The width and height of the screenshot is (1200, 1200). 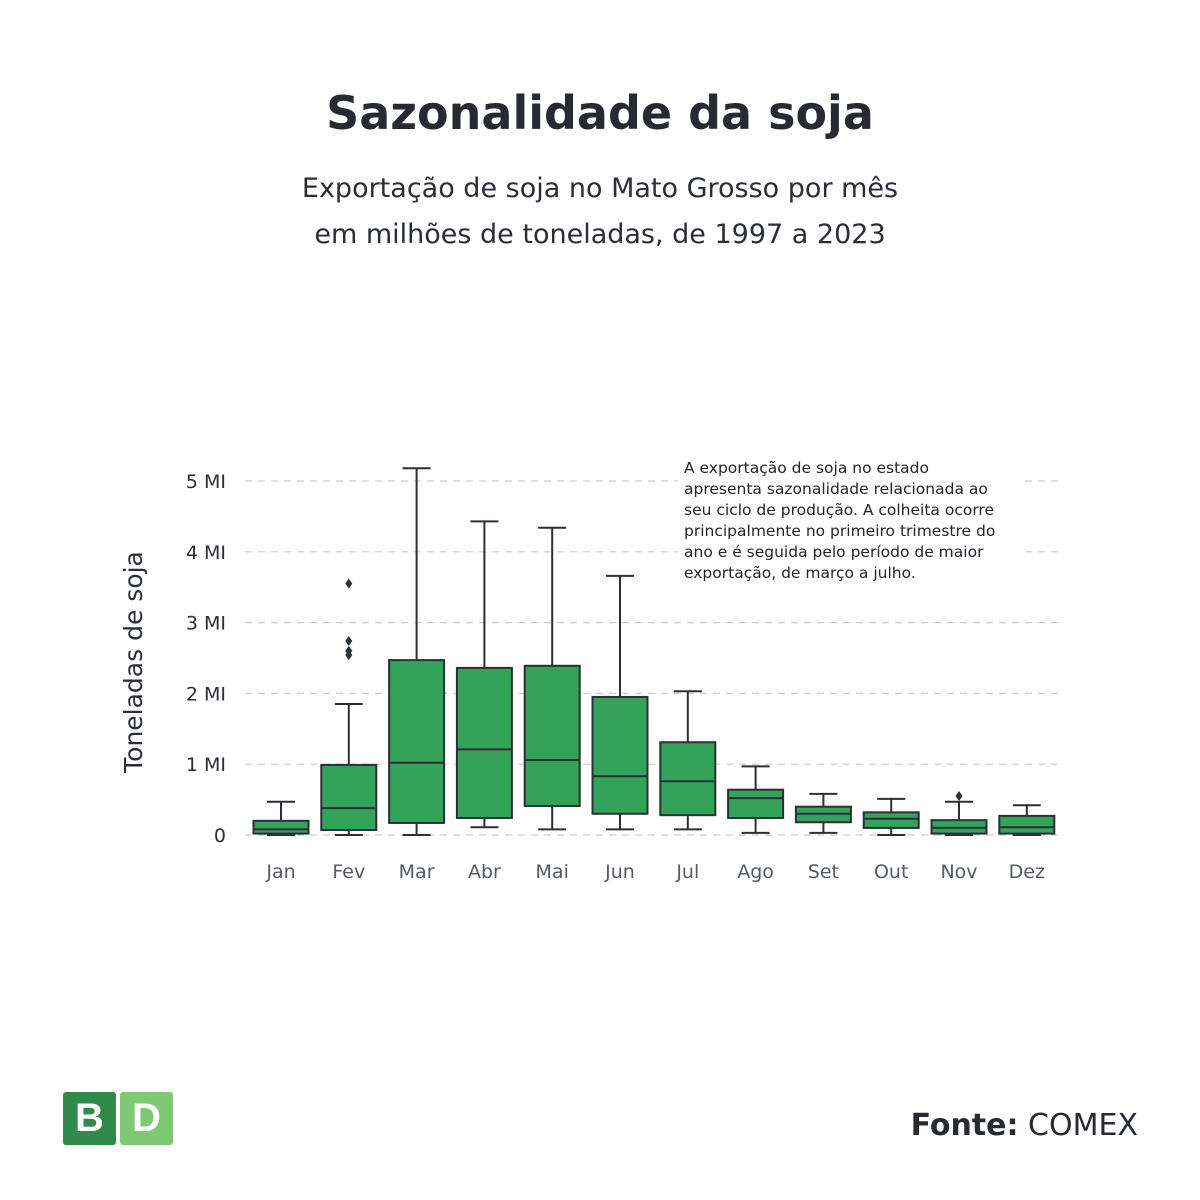 I want to click on x-axis-ticks: Jan Fev Mar Abr Mai Jun Jul Ago Set Out Nov Dez, so click(x=655, y=872).